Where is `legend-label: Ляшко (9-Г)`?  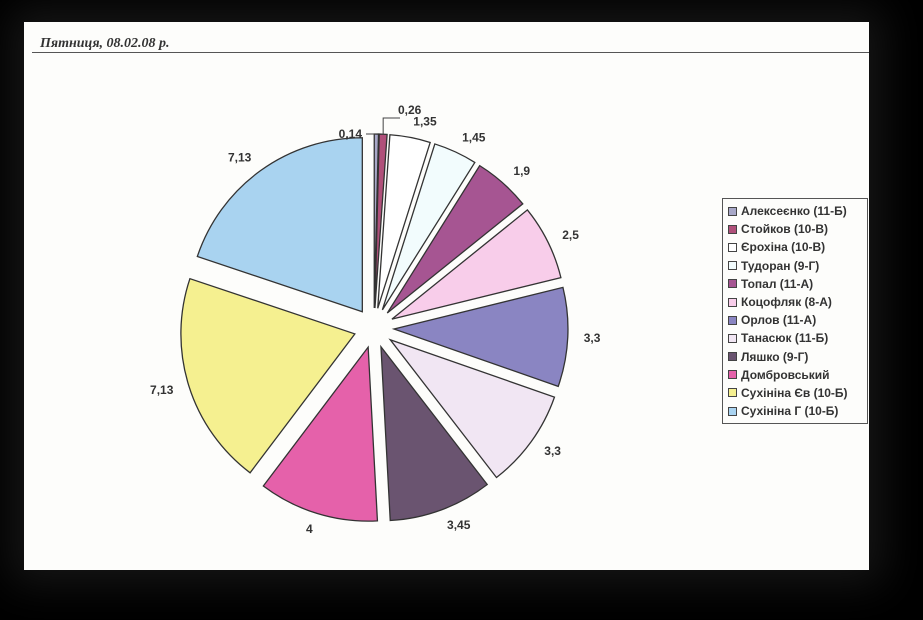
legend-label: Ляшко (9-Г) is located at coordinates (775, 356).